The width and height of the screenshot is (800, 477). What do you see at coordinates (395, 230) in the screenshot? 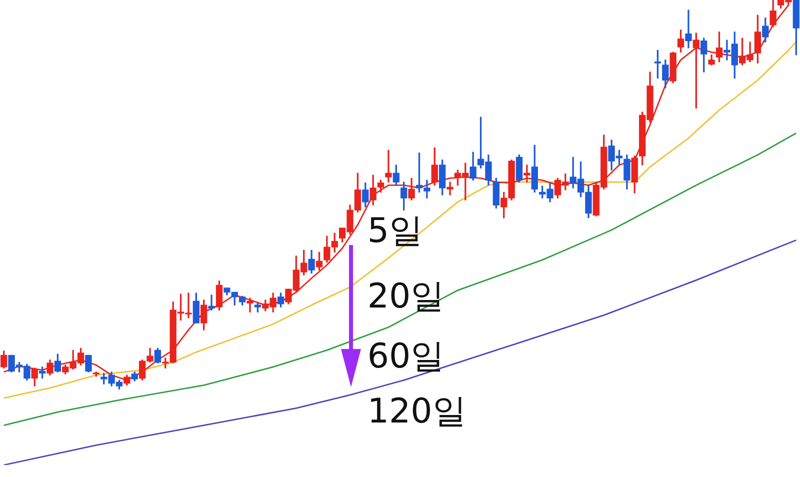
I see `series-label: 5일` at bounding box center [395, 230].